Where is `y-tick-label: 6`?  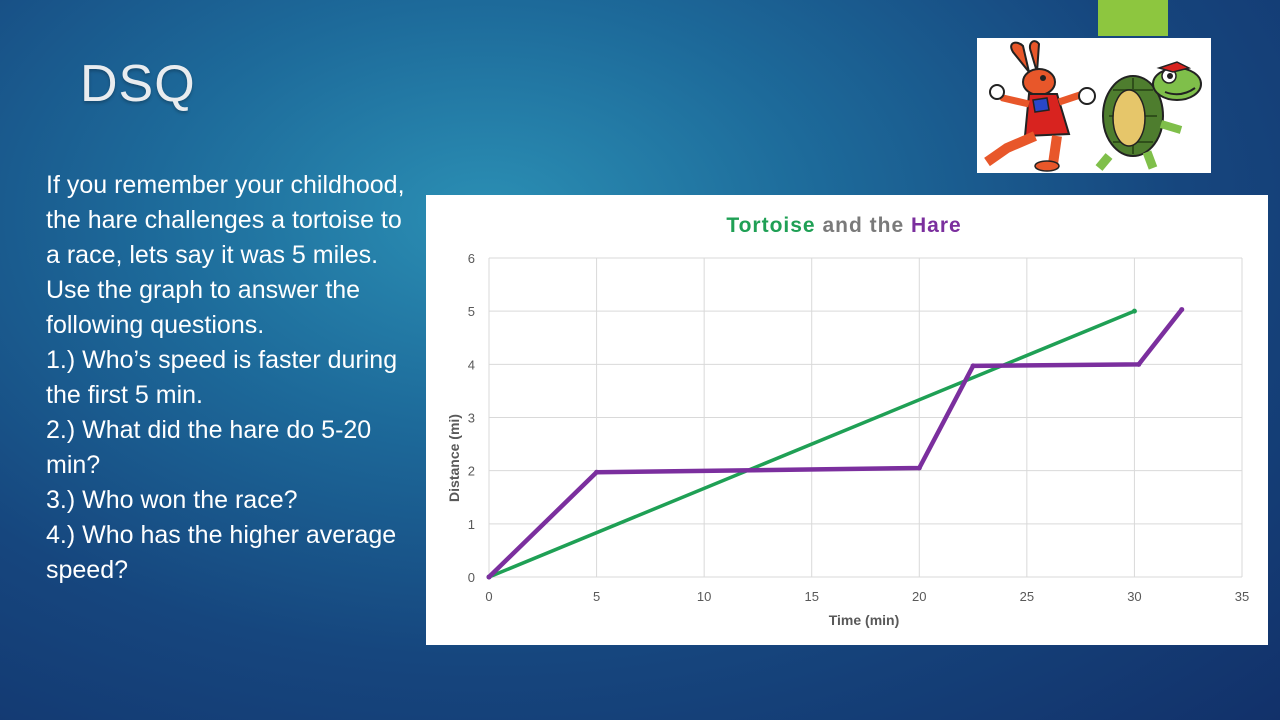
y-tick-label: 6 is located at coordinates (471, 258).